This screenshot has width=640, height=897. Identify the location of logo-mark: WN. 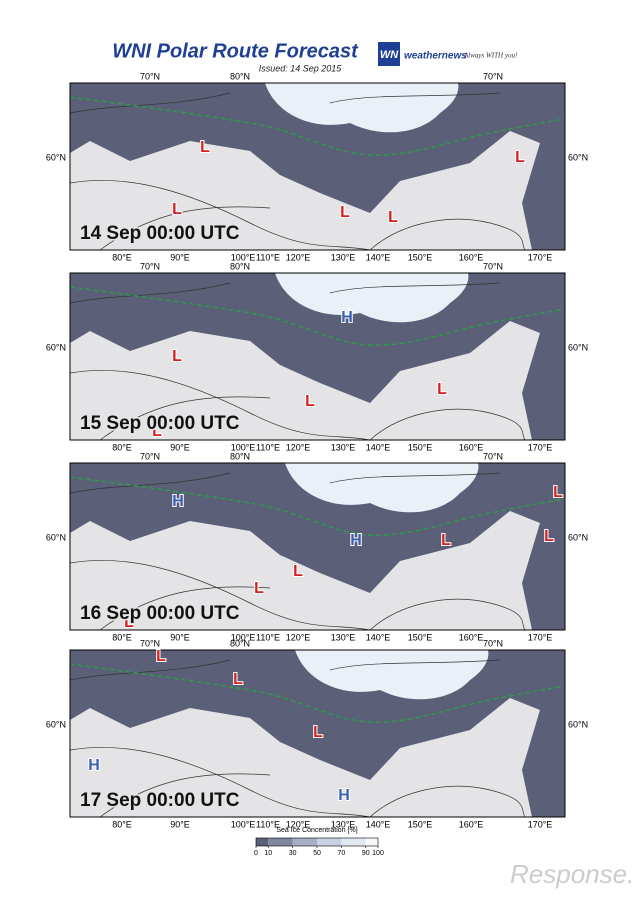
(389, 55).